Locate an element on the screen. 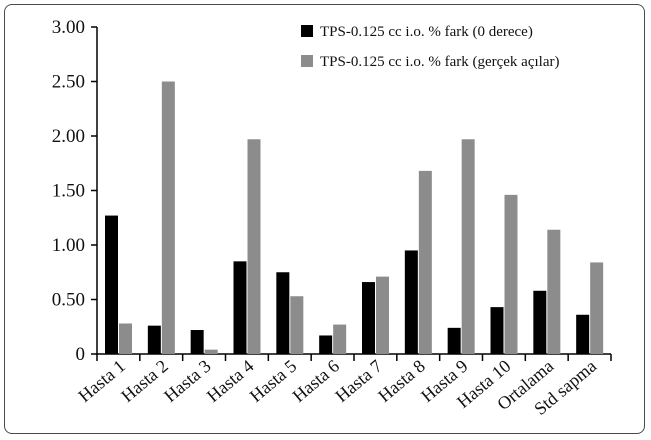 This screenshot has width=651, height=440. y-tick-label: 2.00 is located at coordinates (68, 136).